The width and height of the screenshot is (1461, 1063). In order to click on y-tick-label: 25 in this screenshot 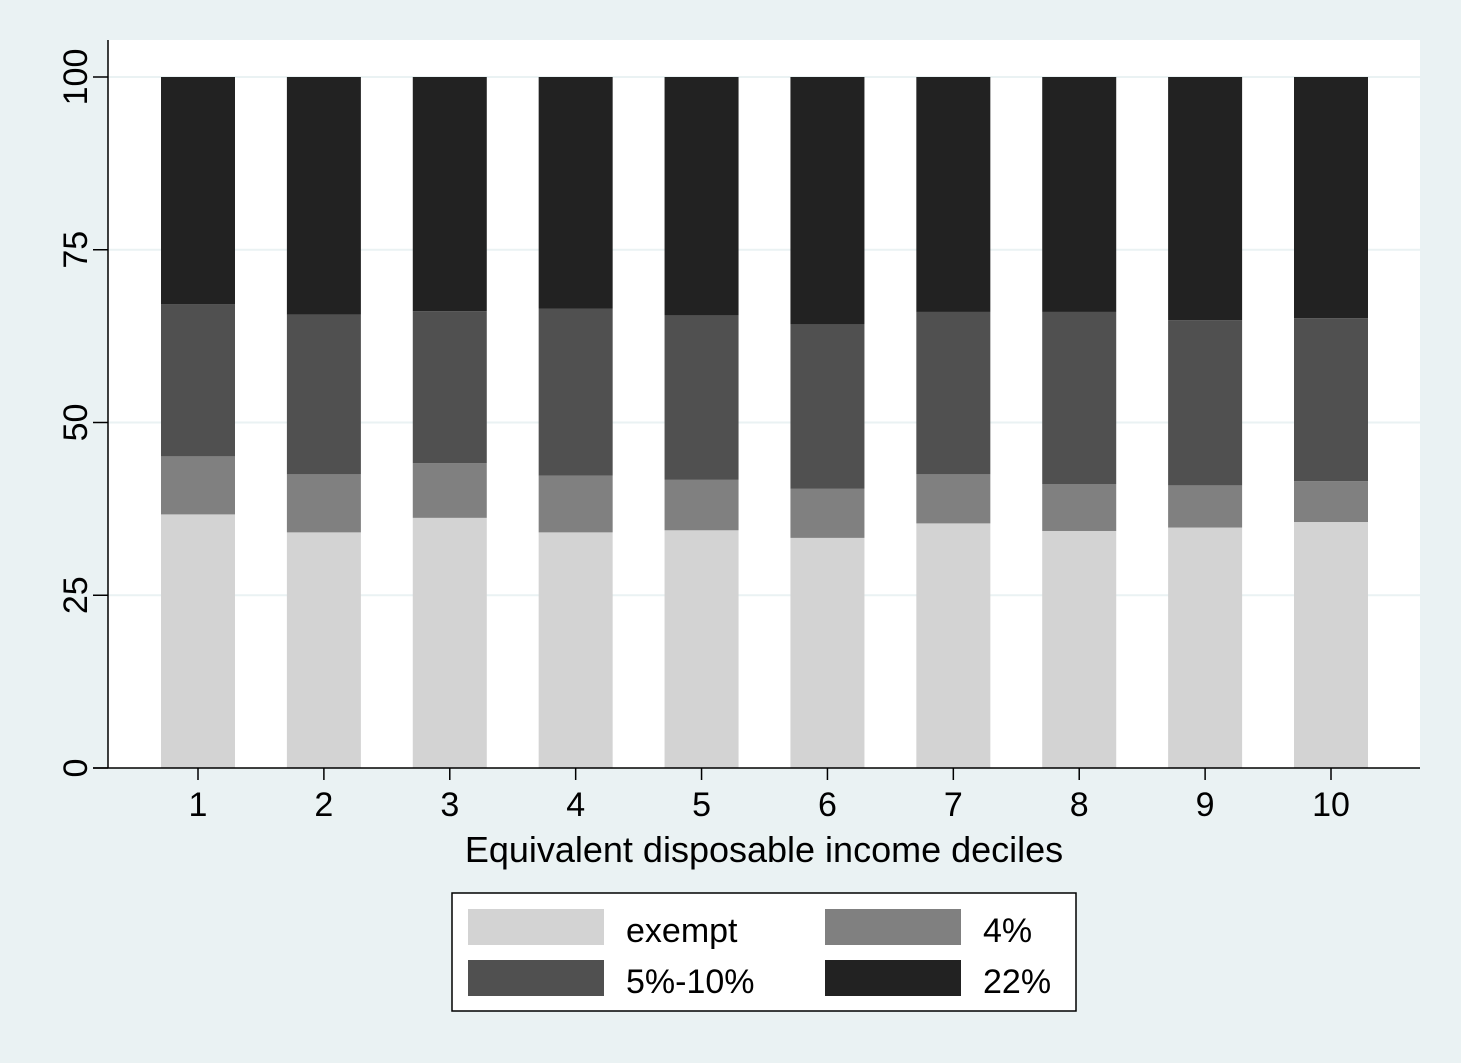, I will do `click(76, 595)`.